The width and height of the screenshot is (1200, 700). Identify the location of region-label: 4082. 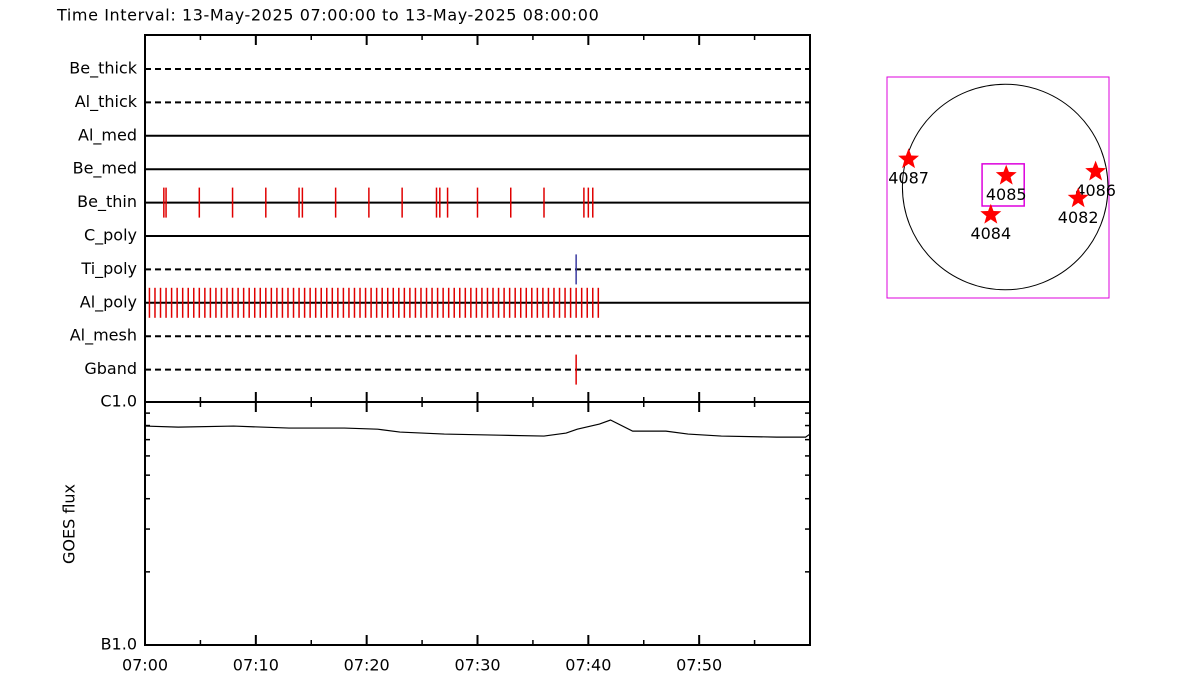
(1078, 217).